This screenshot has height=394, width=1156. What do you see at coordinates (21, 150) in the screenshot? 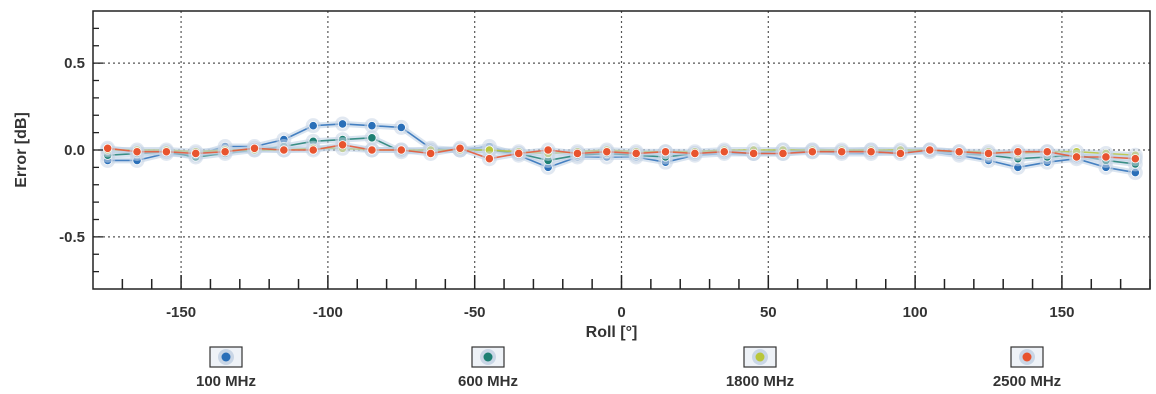
I see `y-axis-title: Error [dB]` at bounding box center [21, 150].